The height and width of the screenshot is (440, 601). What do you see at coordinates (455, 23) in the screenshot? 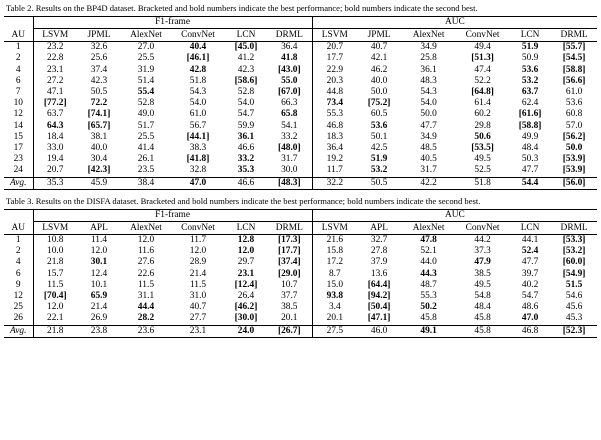
I see `table2-group-auc: AUC` at bounding box center [455, 23].